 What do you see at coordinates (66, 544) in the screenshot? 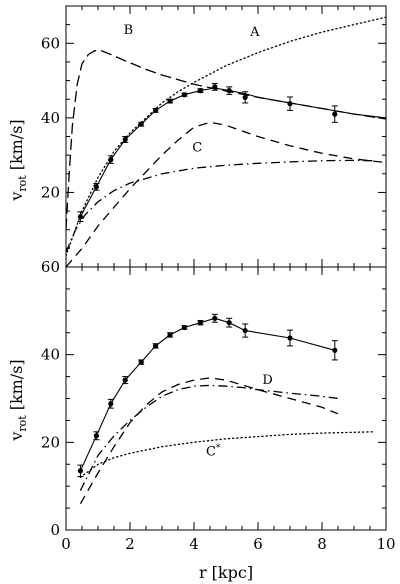
I see `x-tick-label: 0` at bounding box center [66, 544].